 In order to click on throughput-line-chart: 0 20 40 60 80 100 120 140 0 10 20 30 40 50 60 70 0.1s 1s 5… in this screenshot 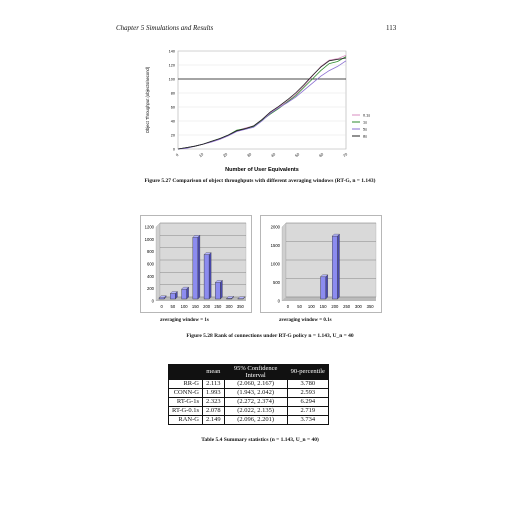, I will do `click(257, 112)`.